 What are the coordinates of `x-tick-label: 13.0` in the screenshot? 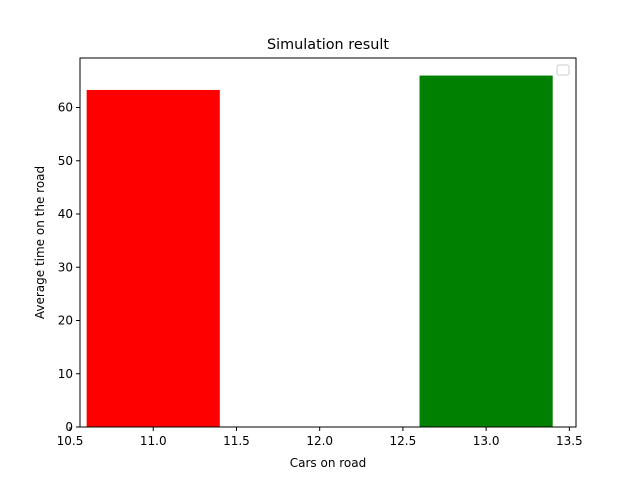 It's located at (486, 441).